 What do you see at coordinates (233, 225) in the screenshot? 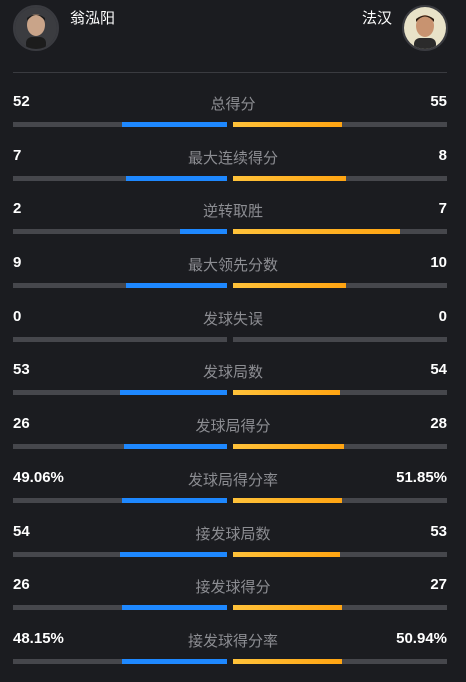
I see `stat-row: 2 逆转取胜 7` at bounding box center [233, 225].